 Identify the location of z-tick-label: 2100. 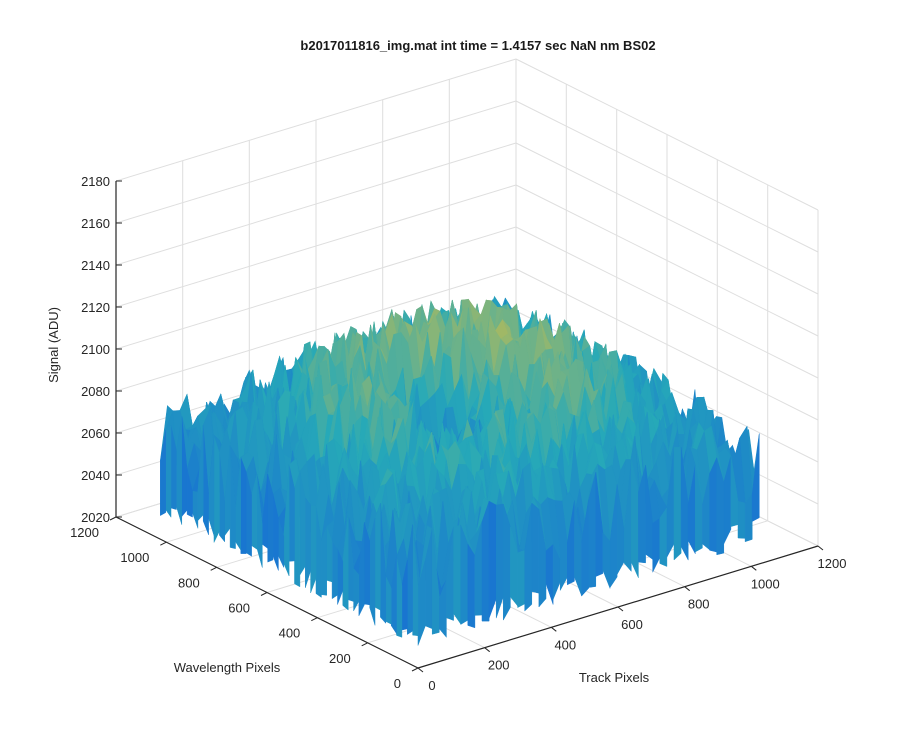
(95, 349).